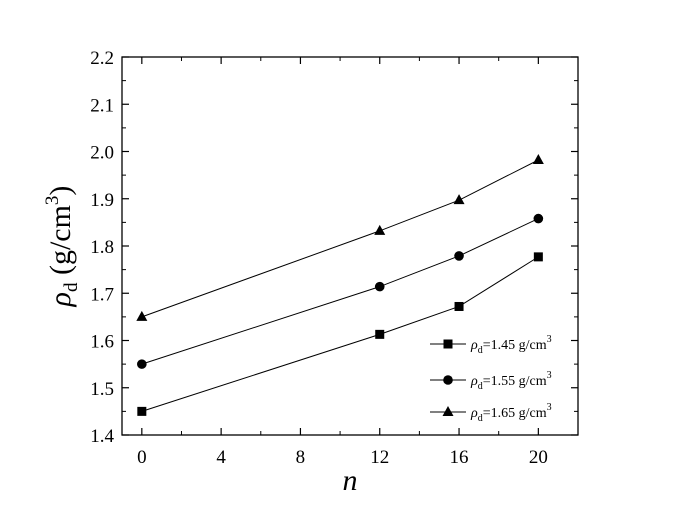 Image resolution: width=685 pixels, height=522 pixels. I want to click on x-tick-label: 0, so click(142, 457).